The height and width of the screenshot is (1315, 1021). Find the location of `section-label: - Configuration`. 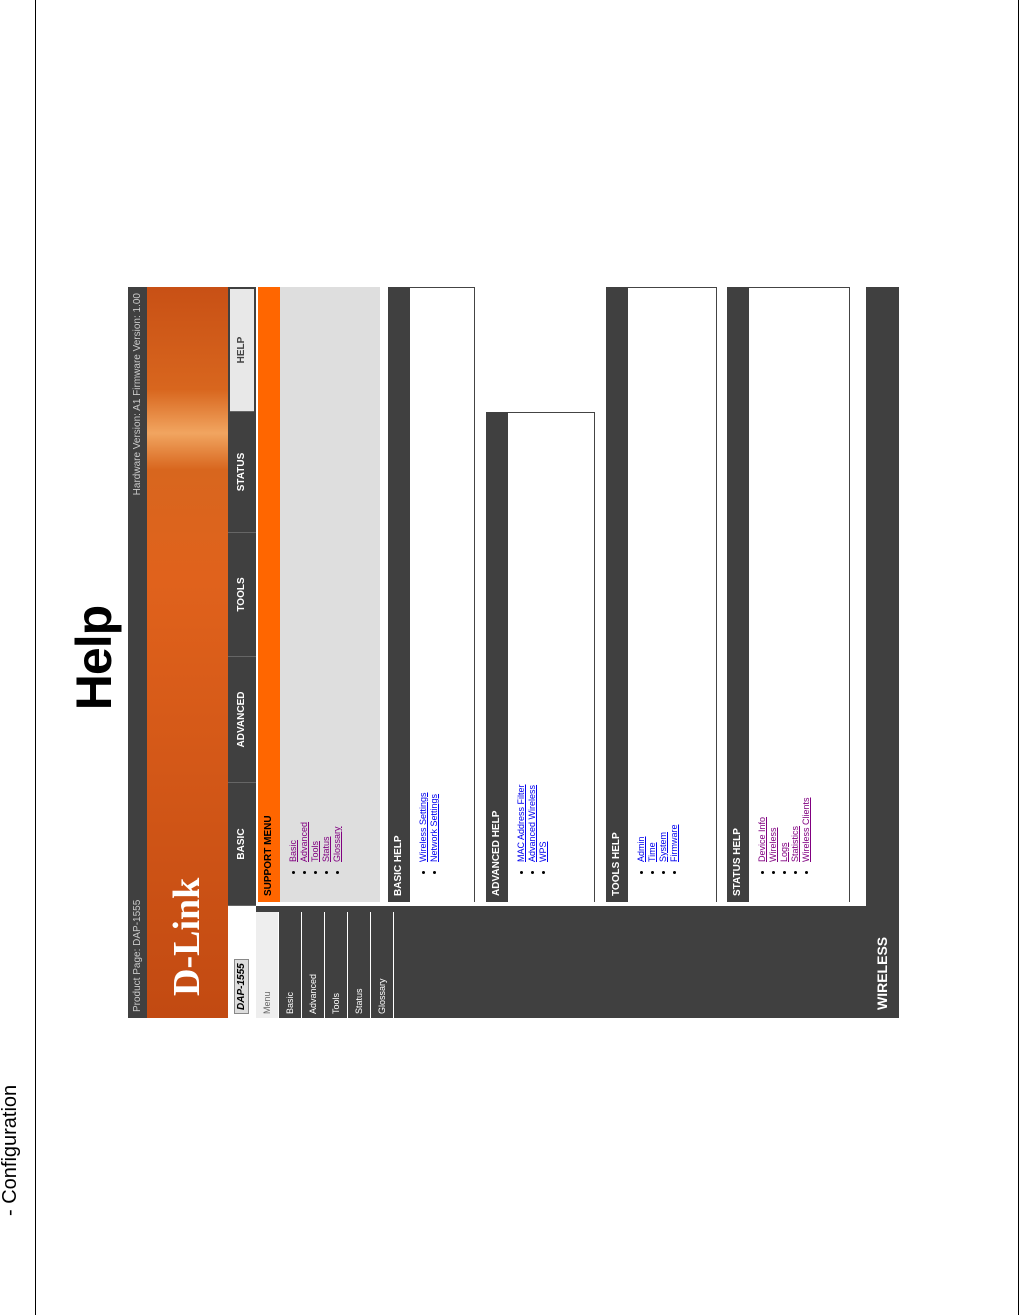

section-label: - Configuration is located at coordinates (10, 1150).